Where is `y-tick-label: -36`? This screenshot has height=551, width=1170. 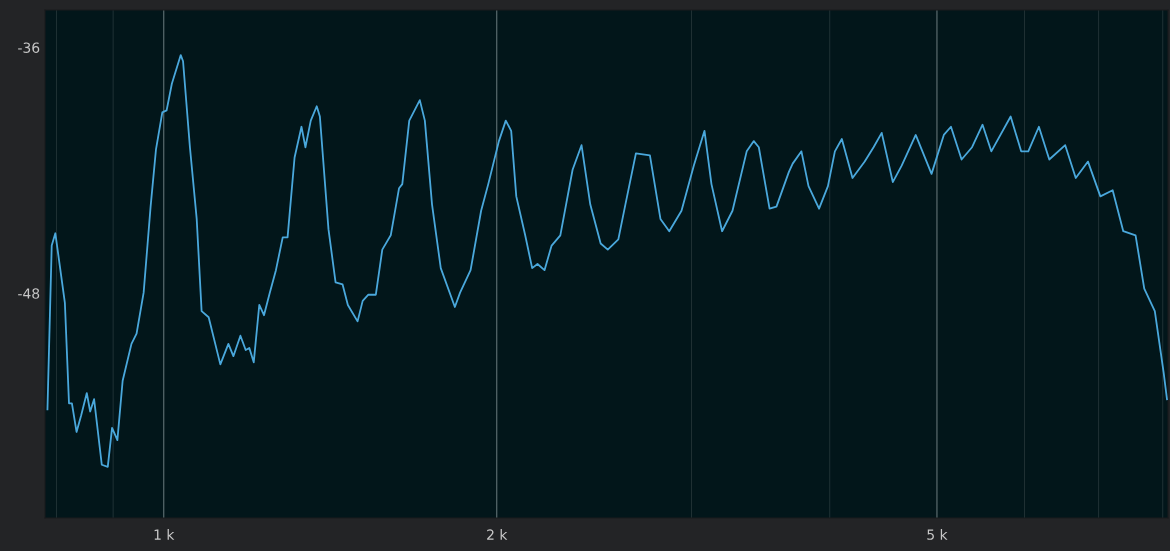
y-tick-label: -36 is located at coordinates (29, 47).